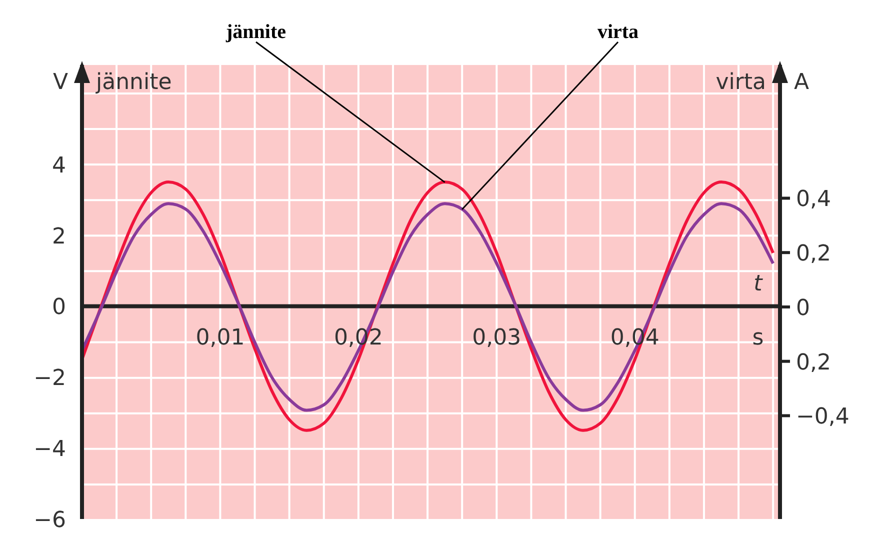 The height and width of the screenshot is (553, 882). What do you see at coordinates (133, 82) in the screenshot?
I see `y-axis-title: jännite` at bounding box center [133, 82].